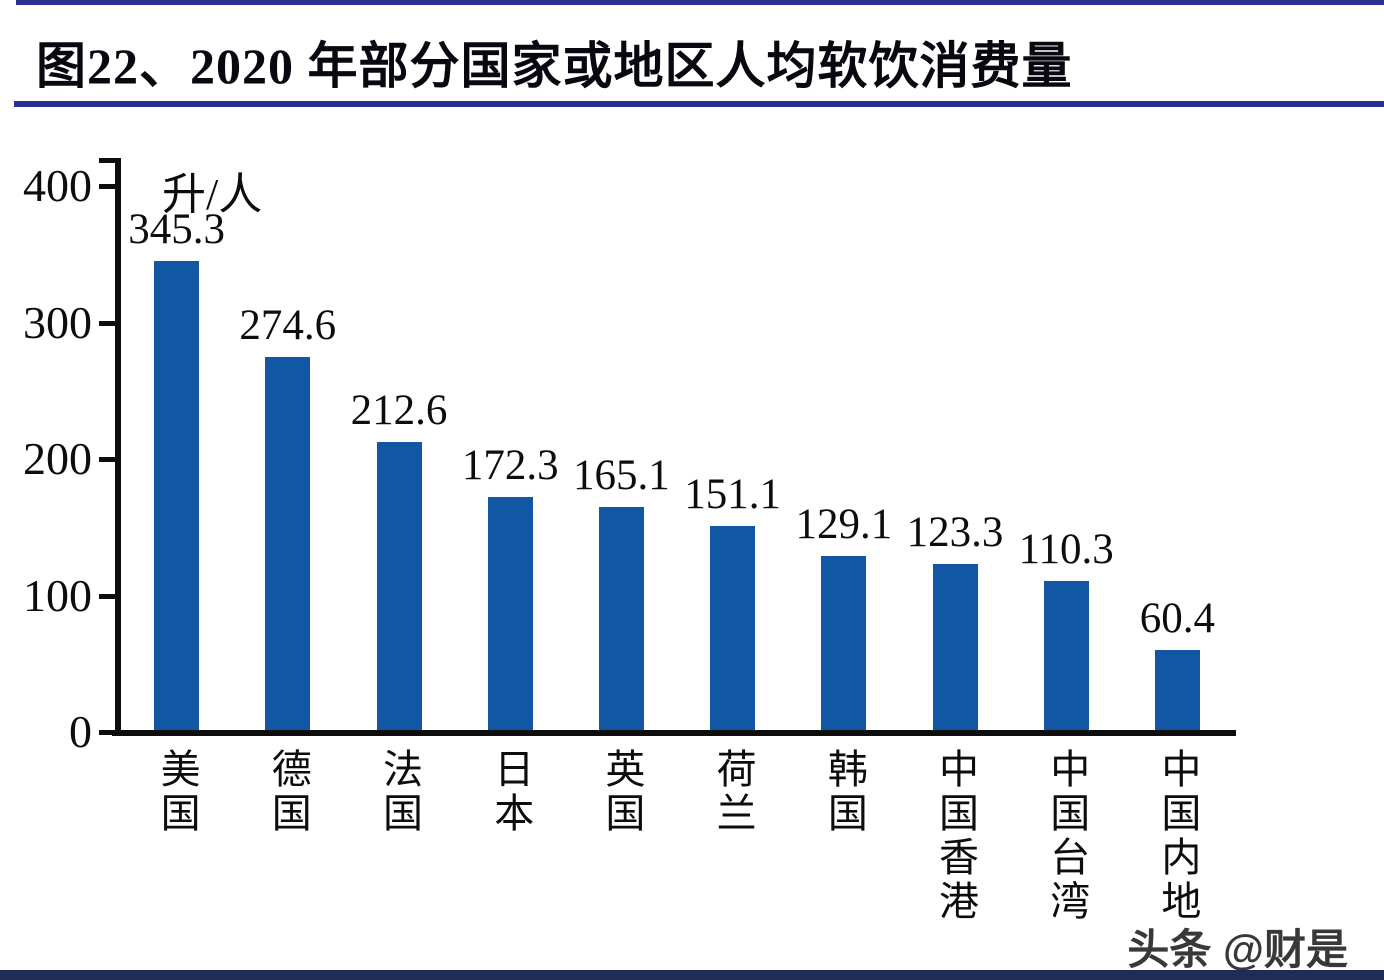 This screenshot has width=1384, height=980. Describe the element at coordinates (700, 2) in the screenshot. I see `top-rule-divider` at that location.